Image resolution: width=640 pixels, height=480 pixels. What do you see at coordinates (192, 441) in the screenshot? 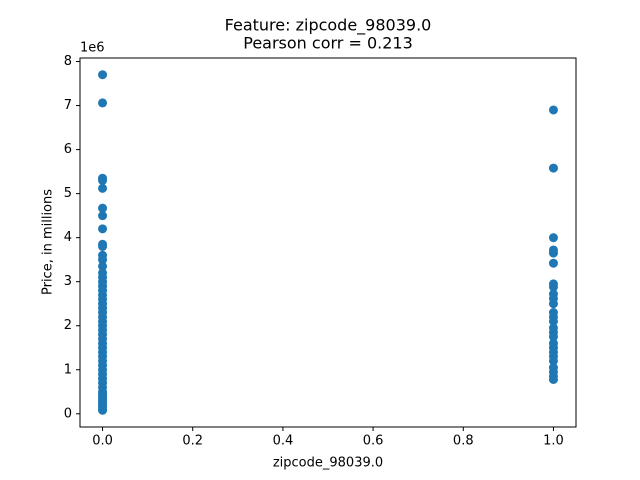
I see `x-tick-label: 0.2` at bounding box center [192, 441].